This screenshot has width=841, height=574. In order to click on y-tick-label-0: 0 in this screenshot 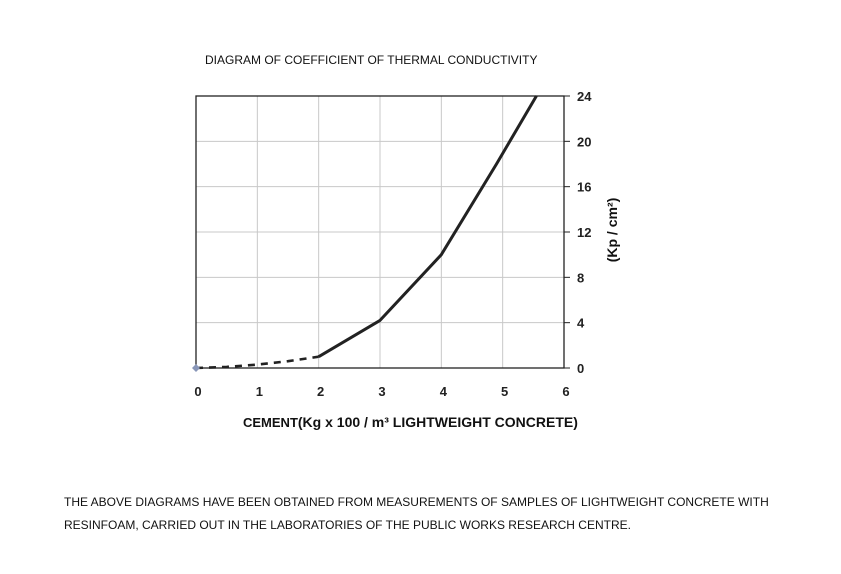, I will do `click(580, 368)`.